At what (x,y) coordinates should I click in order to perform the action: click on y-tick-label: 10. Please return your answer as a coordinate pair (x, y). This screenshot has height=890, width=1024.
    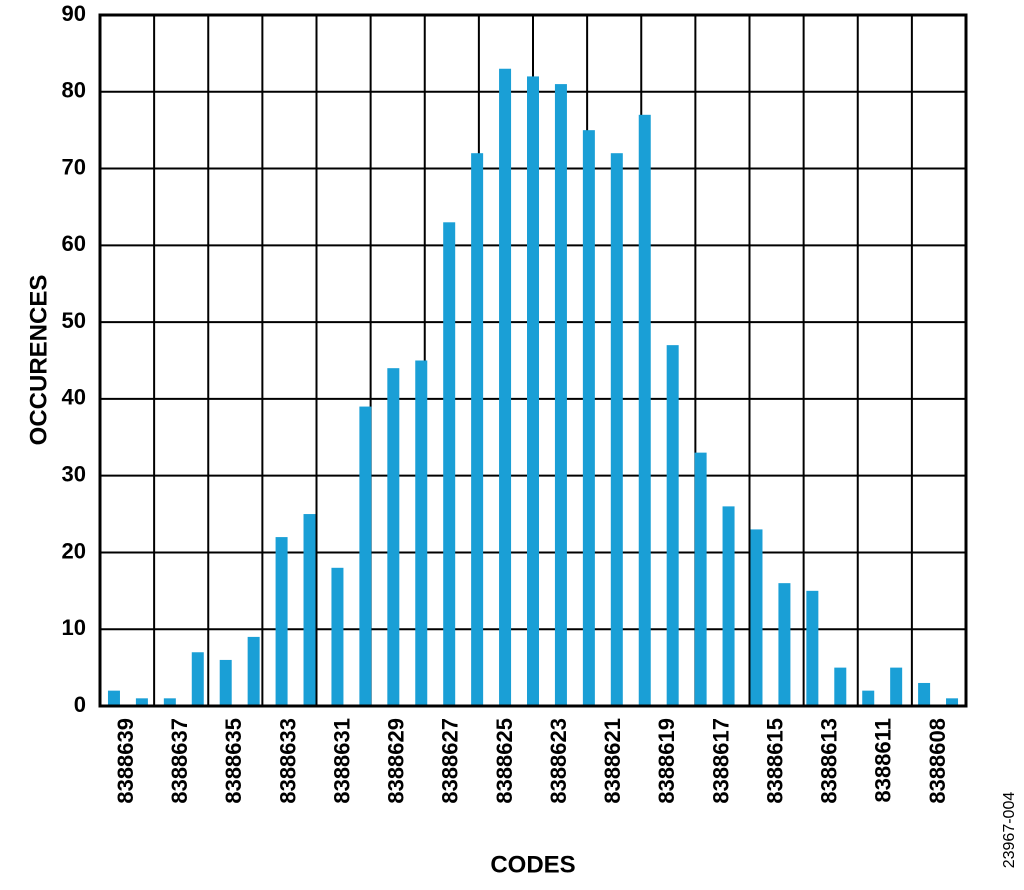
    Looking at the image, I should click on (74, 627).